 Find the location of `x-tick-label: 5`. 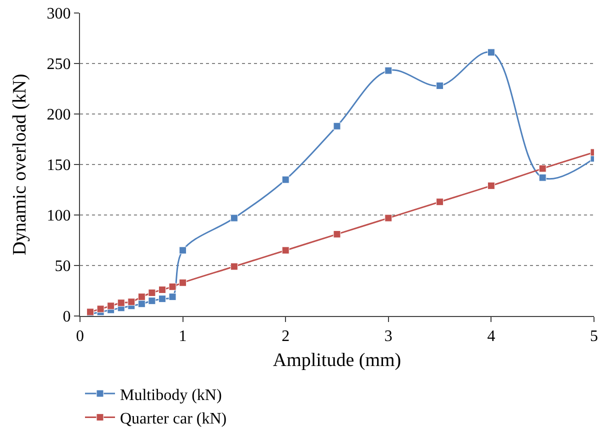

x-tick-label: 5 is located at coordinates (594, 337).